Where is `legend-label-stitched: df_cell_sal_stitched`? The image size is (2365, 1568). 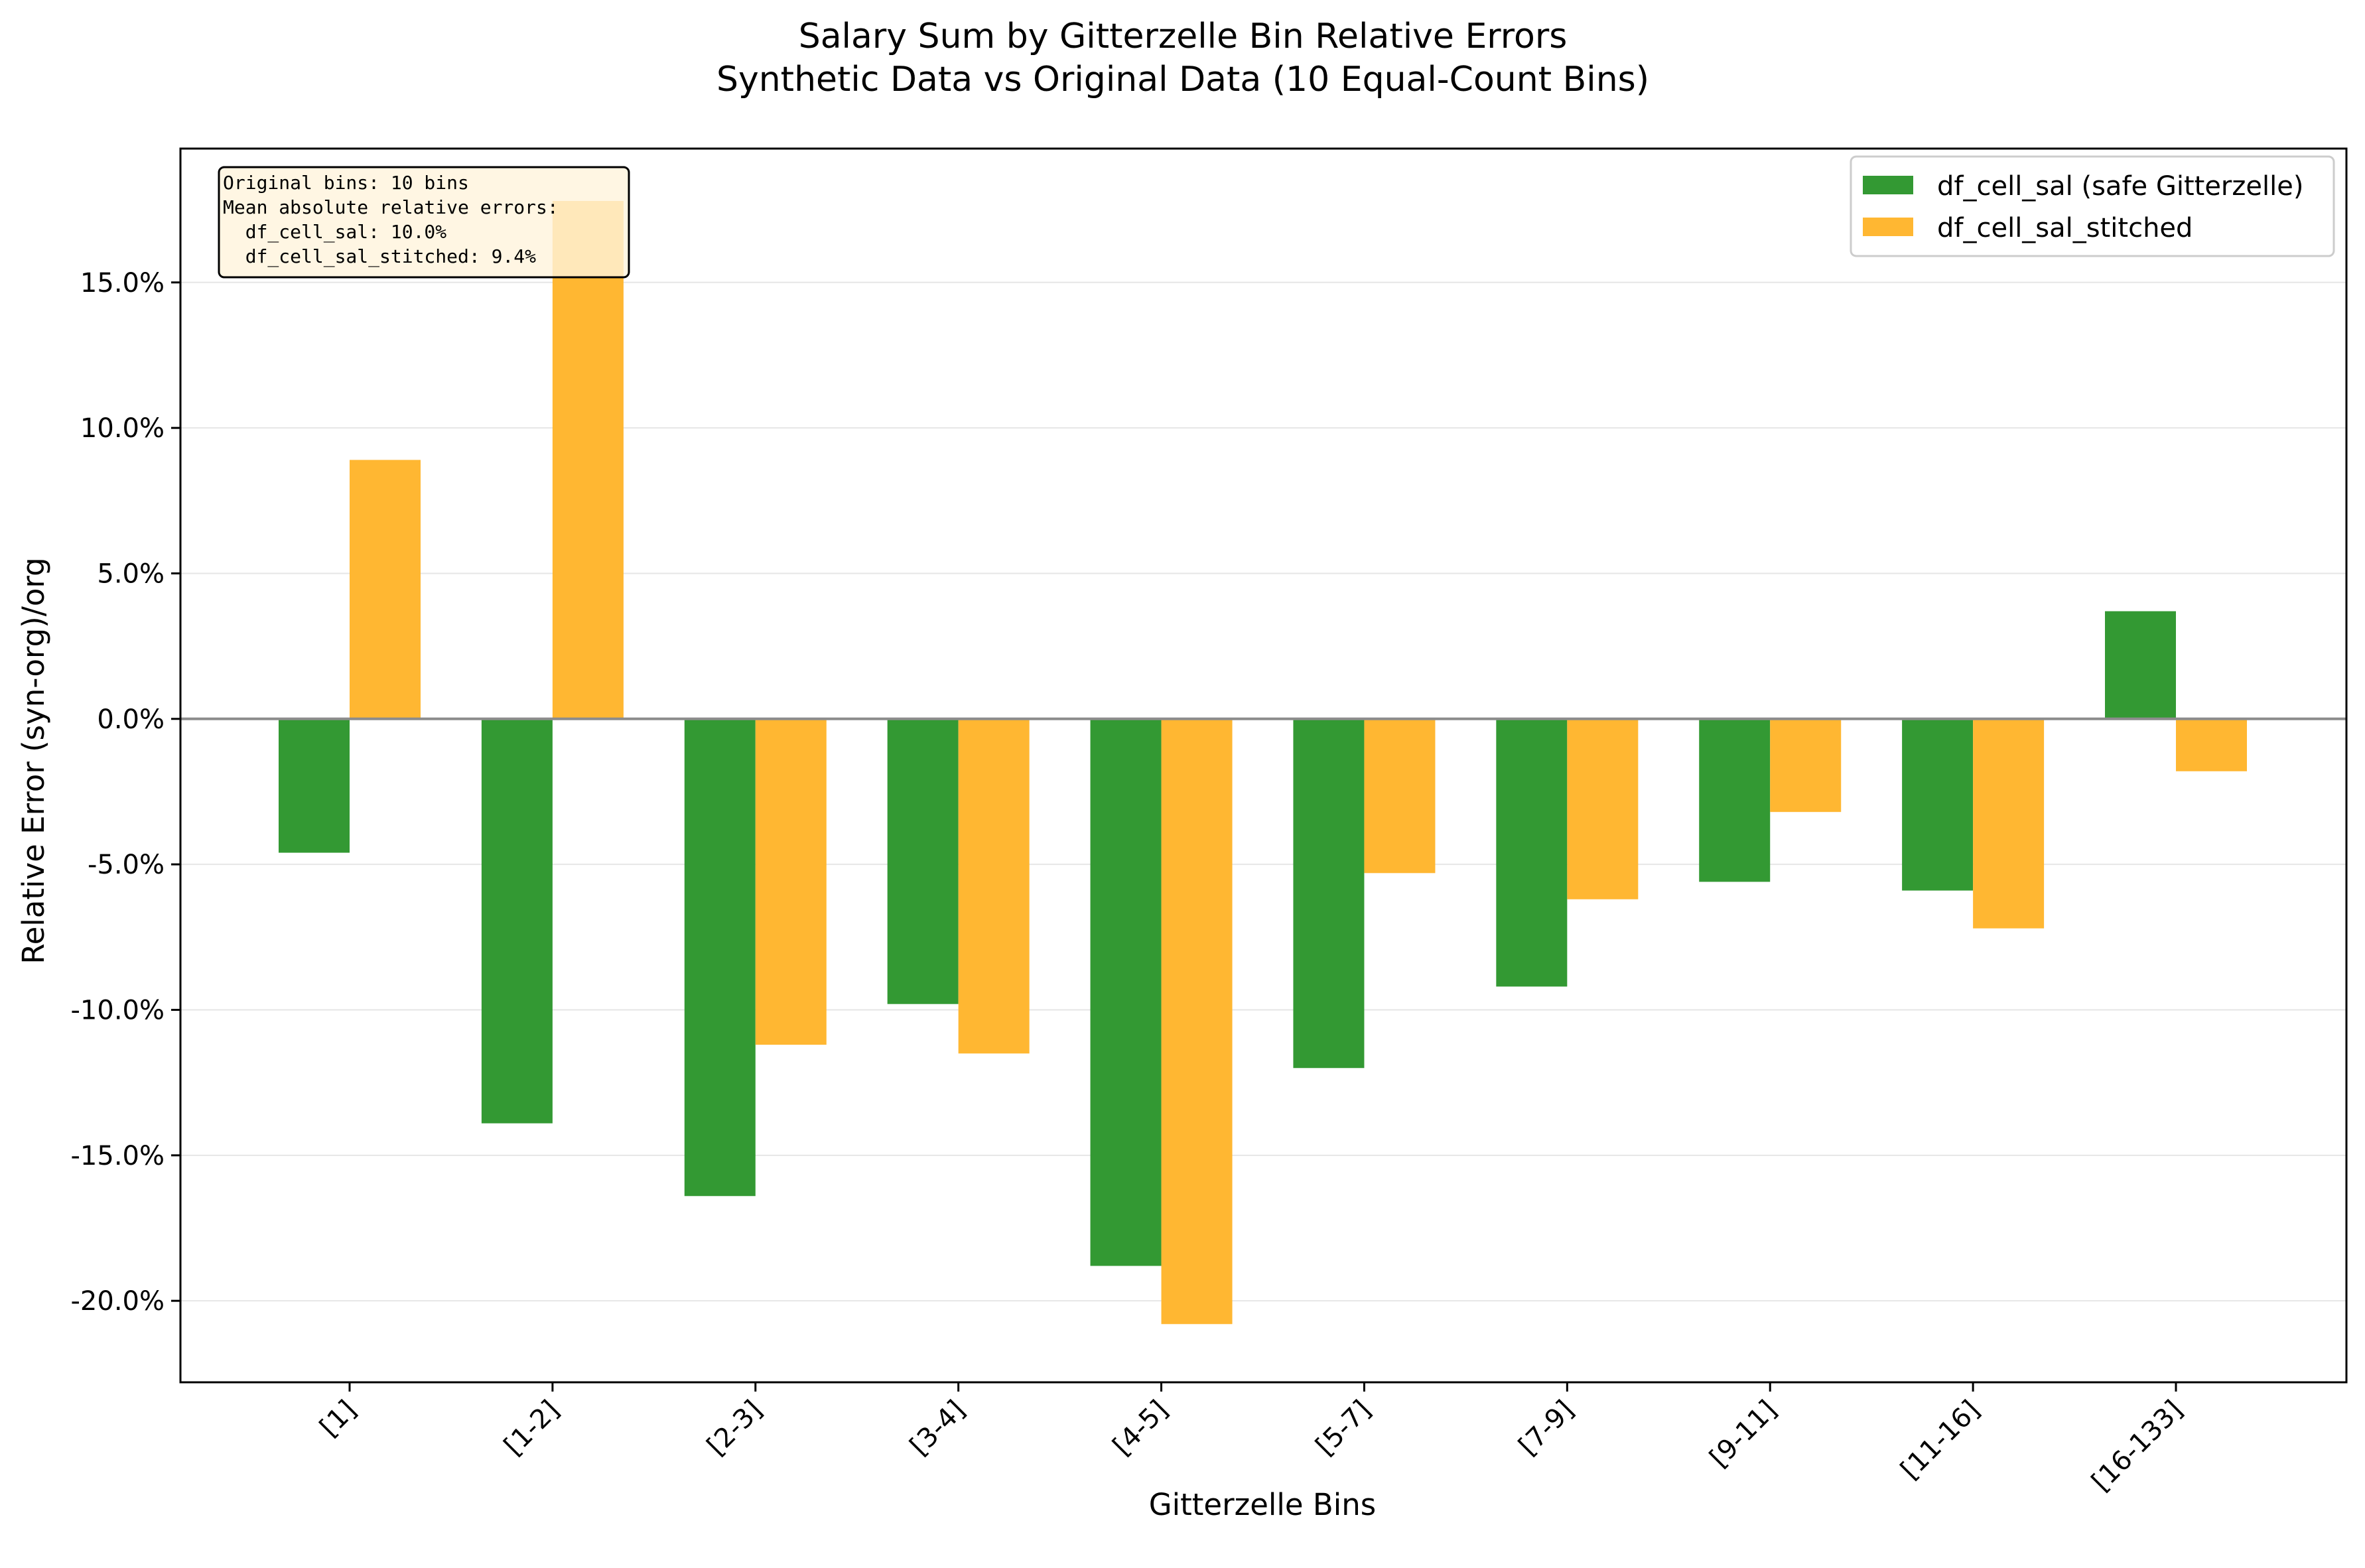 legend-label-stitched: df_cell_sal_stitched is located at coordinates (2065, 228).